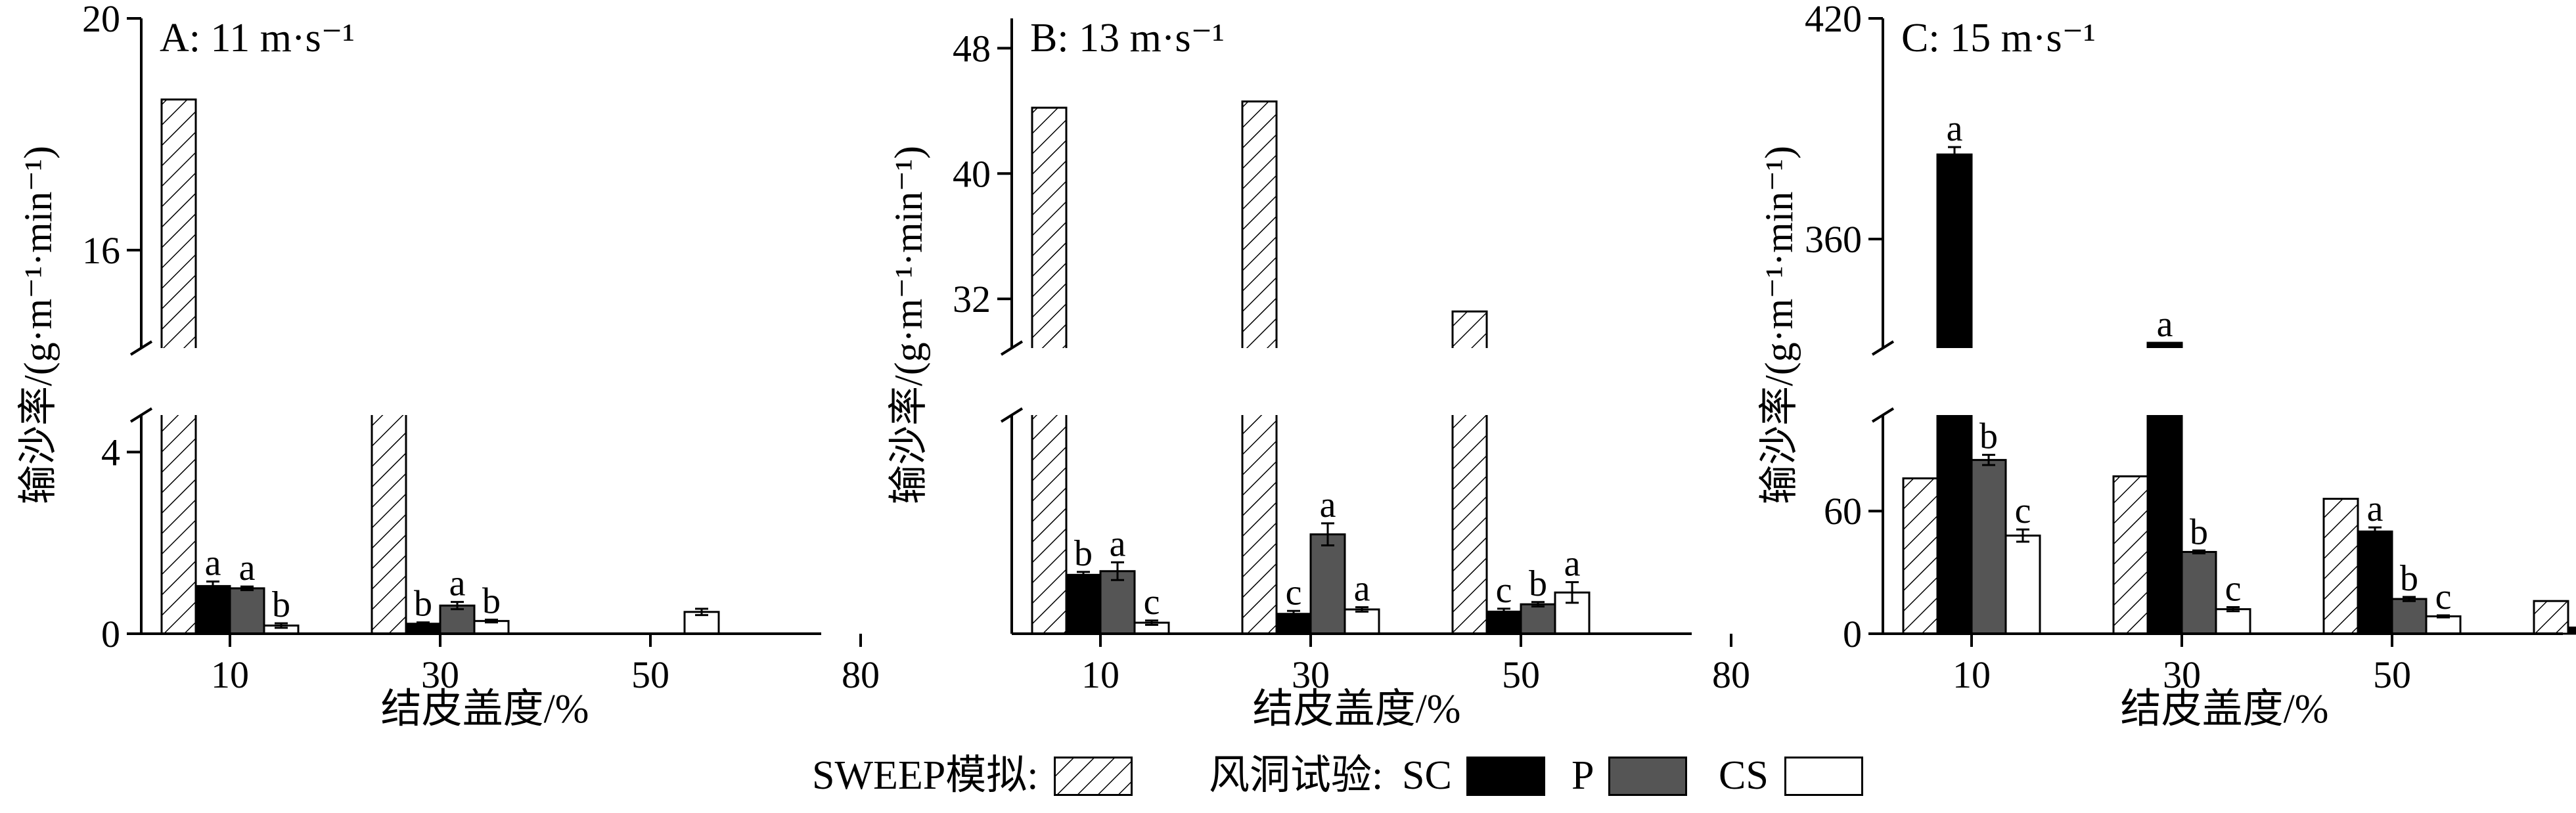  What do you see at coordinates (1833, 239) in the screenshot?
I see `y-tick-label: 360` at bounding box center [1833, 239].